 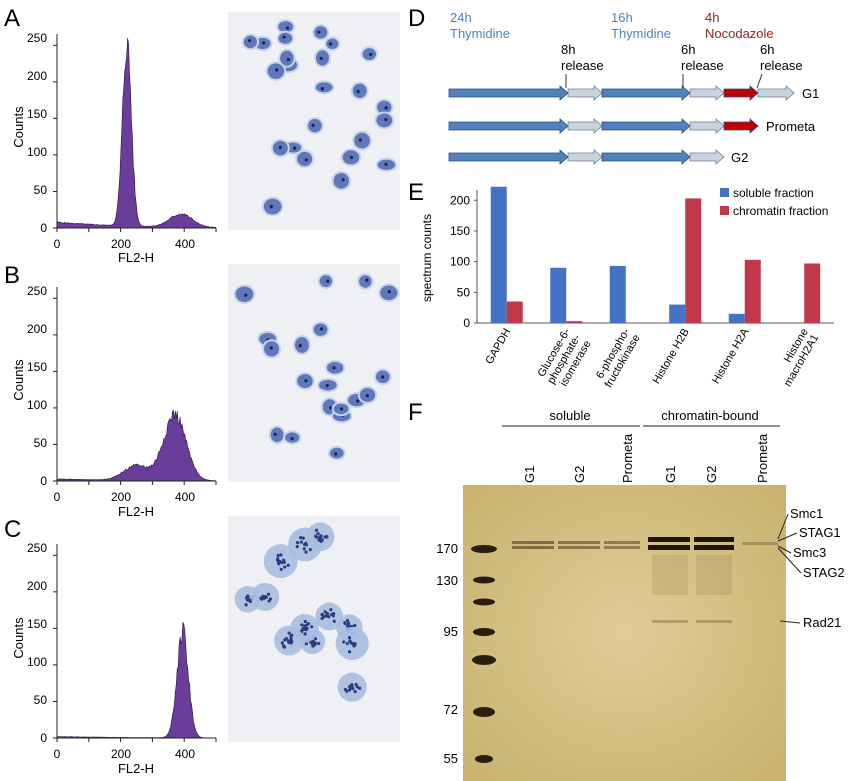 What do you see at coordinates (451, 709) in the screenshot?
I see `gel-marker: 72` at bounding box center [451, 709].